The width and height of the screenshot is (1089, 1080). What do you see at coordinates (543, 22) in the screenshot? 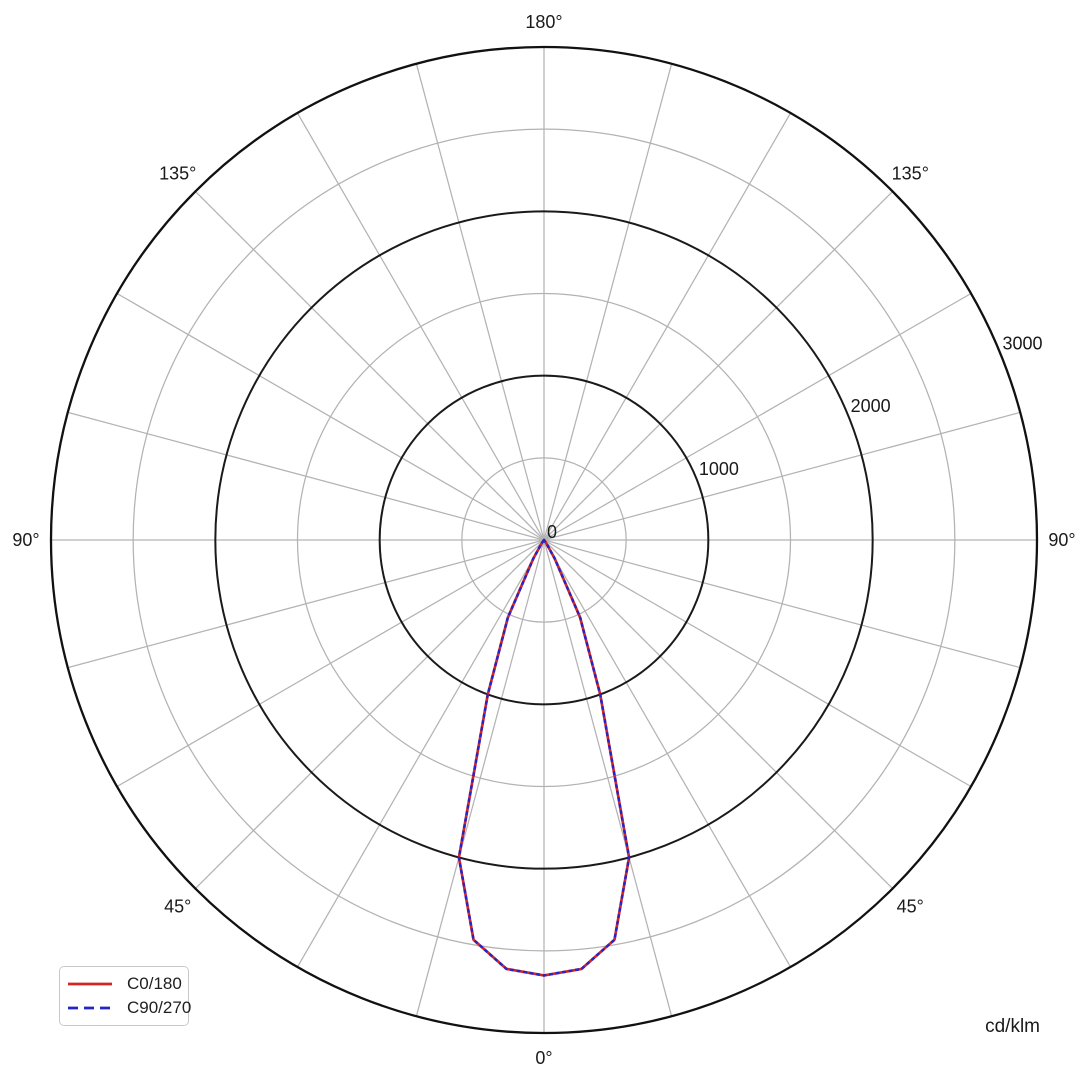
I see `angle-tick-label: 180°` at bounding box center [543, 22].